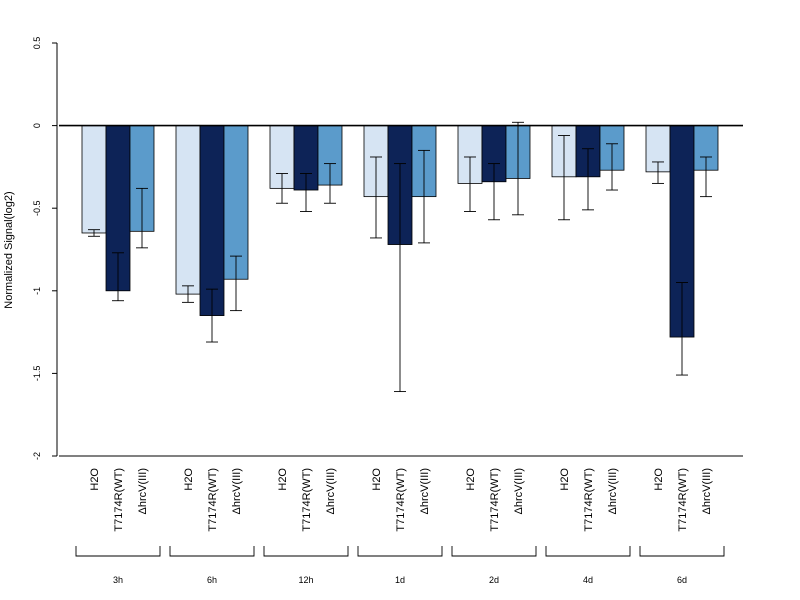 This screenshot has height=600, width=800. Describe the element at coordinates (682, 580) in the screenshot. I see `group-label: 6d` at that location.